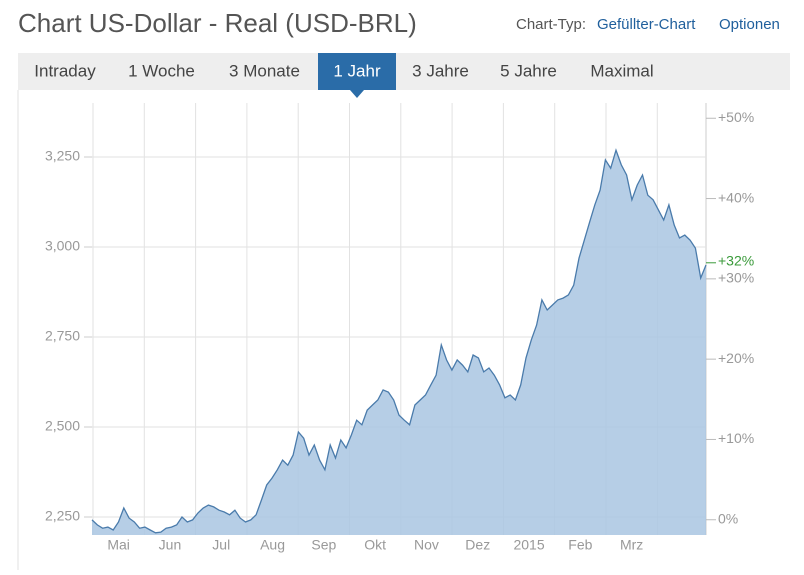  What do you see at coordinates (264, 70) in the screenshot?
I see `tab: 3 Monate` at bounding box center [264, 70].